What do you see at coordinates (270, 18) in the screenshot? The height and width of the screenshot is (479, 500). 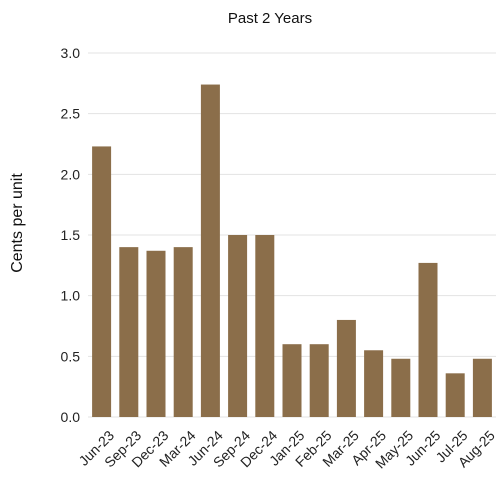 I see `chart-title: Past 2 Years` at bounding box center [270, 18].